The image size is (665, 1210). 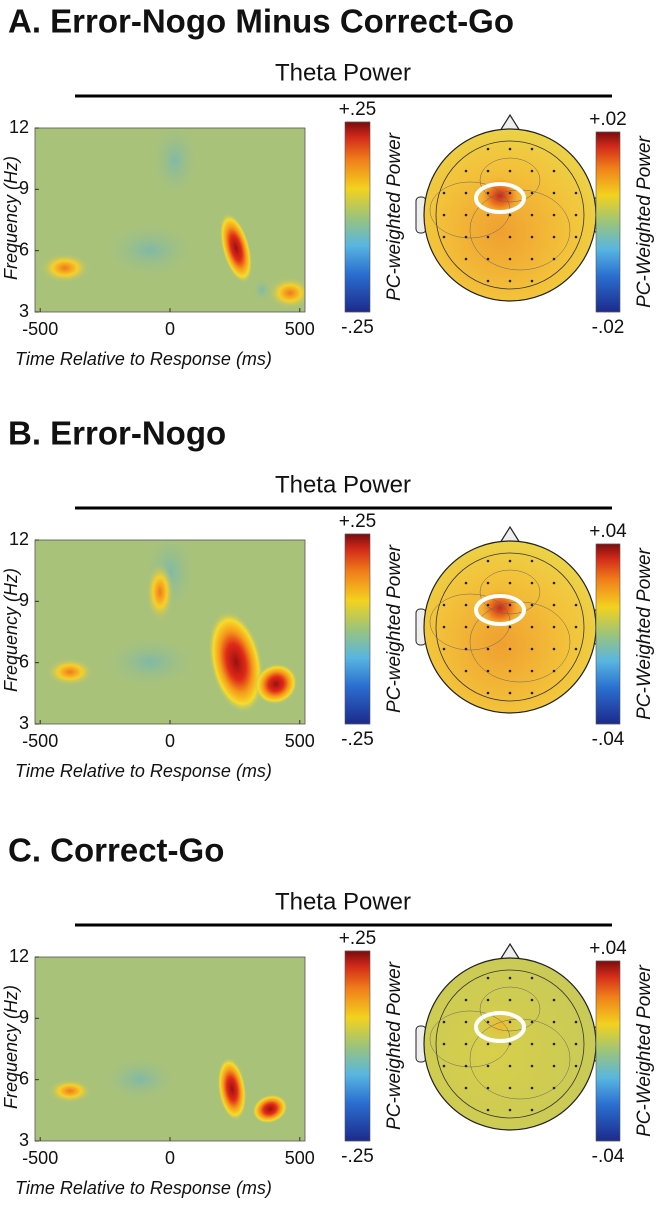 I want to click on contour, so click(x=510, y=592).